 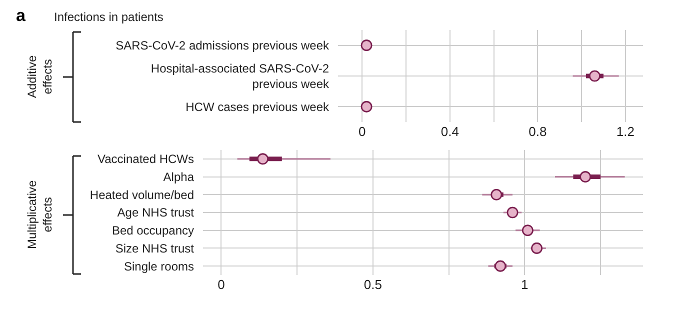 What do you see at coordinates (40, 76) in the screenshot?
I see `y-axis-title: Additive effects` at bounding box center [40, 76].